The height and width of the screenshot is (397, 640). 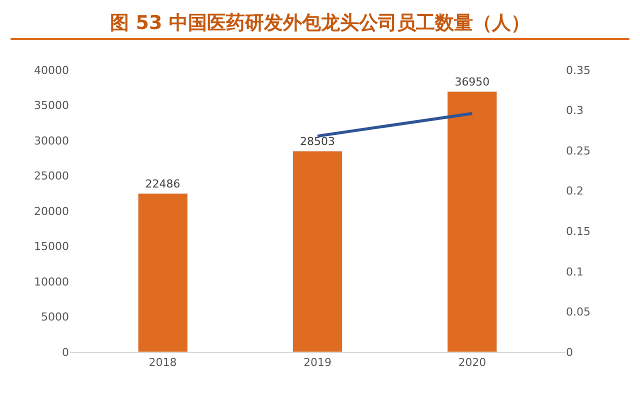 I want to click on y2-tick-label: 0.3, so click(x=575, y=111).